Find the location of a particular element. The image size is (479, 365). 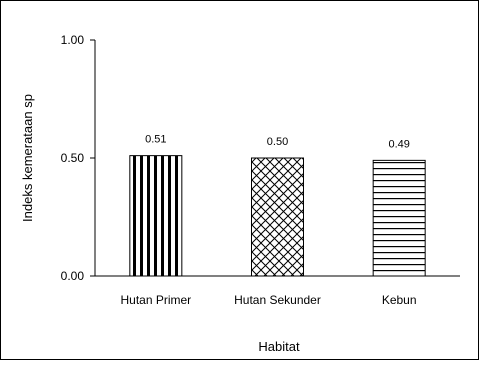

bar-hutan-sekunder is located at coordinates (277, 217).